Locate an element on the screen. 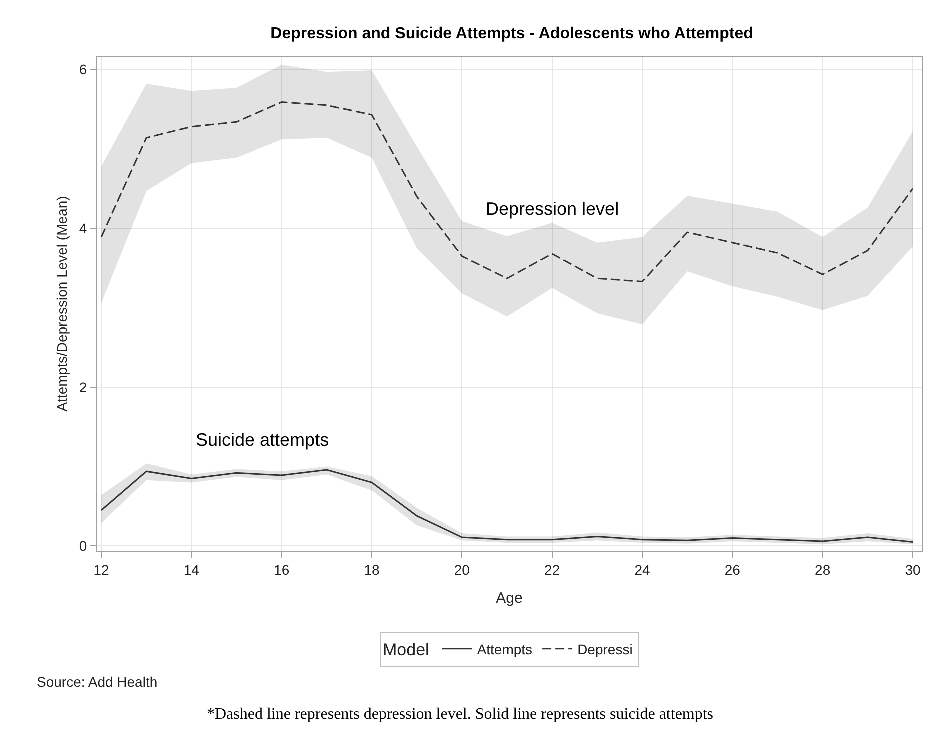 The height and width of the screenshot is (734, 931). x-axis-title: Age is located at coordinates (509, 598).